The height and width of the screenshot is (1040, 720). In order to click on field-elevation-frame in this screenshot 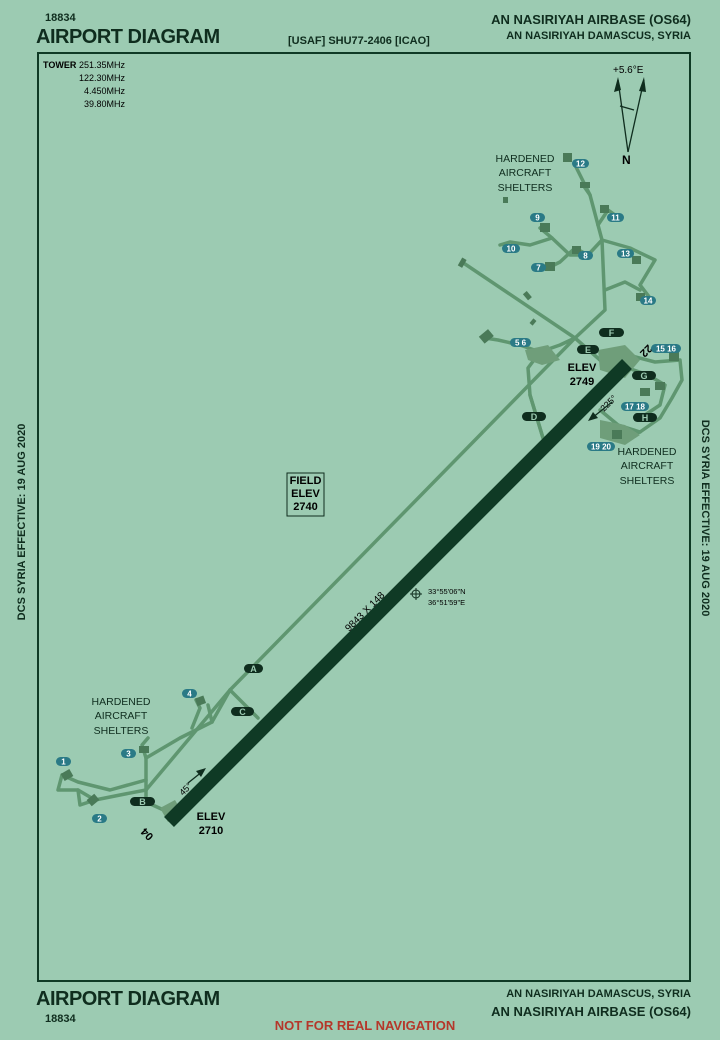, I will do `click(305, 494)`.